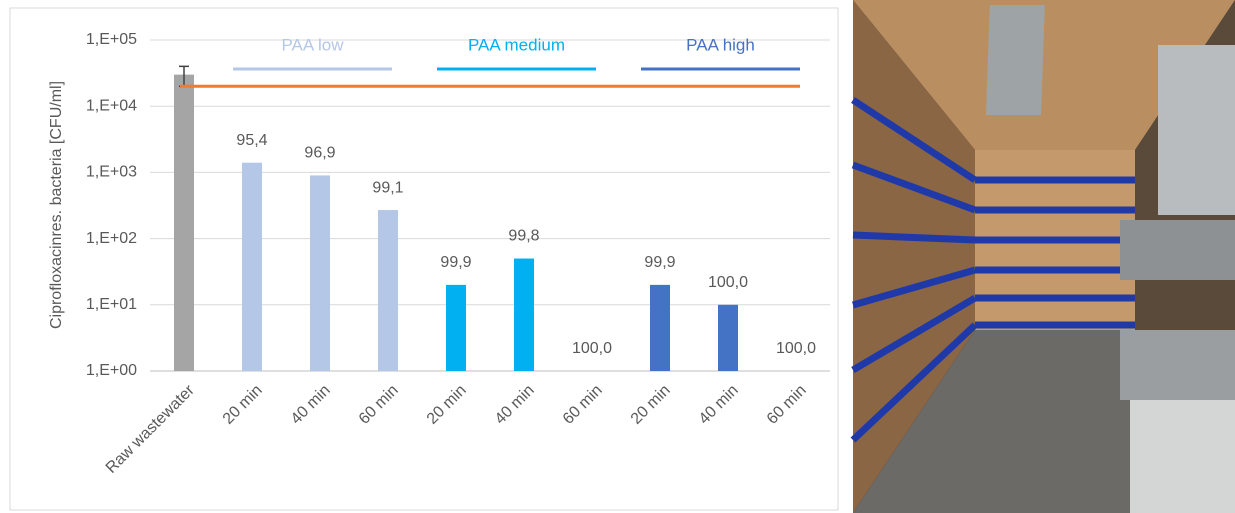 The width and height of the screenshot is (1235, 513). I want to click on reduction-label: 99,1, so click(387, 187).